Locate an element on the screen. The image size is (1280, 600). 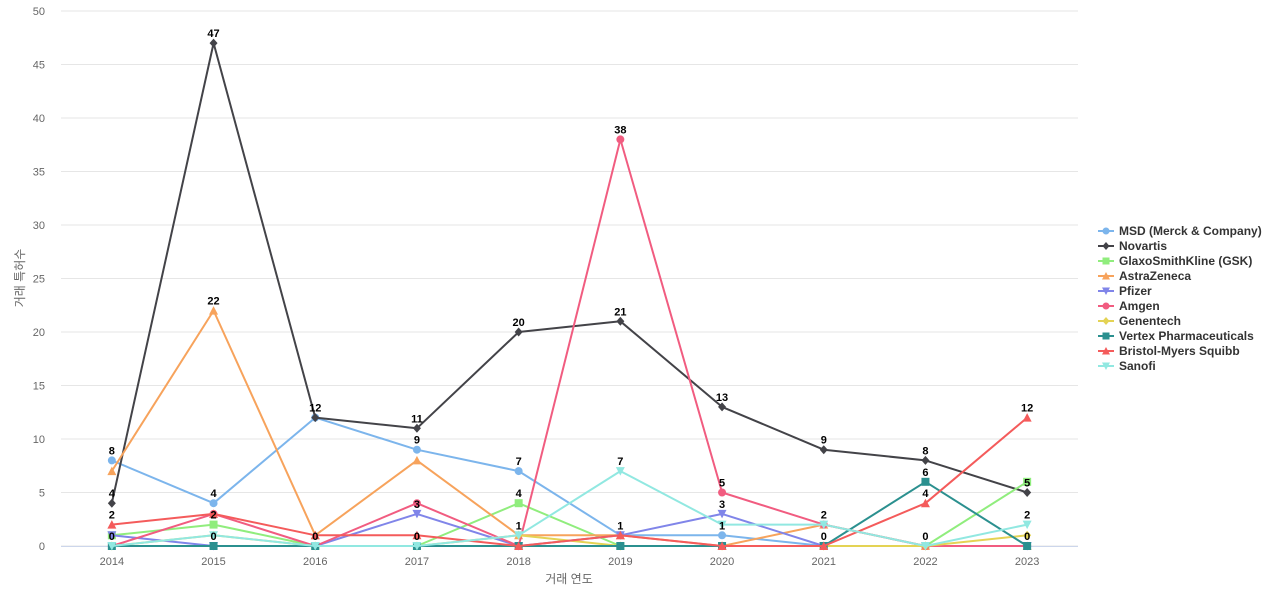
legend-item-genentech: Genentech is located at coordinates (1139, 321).